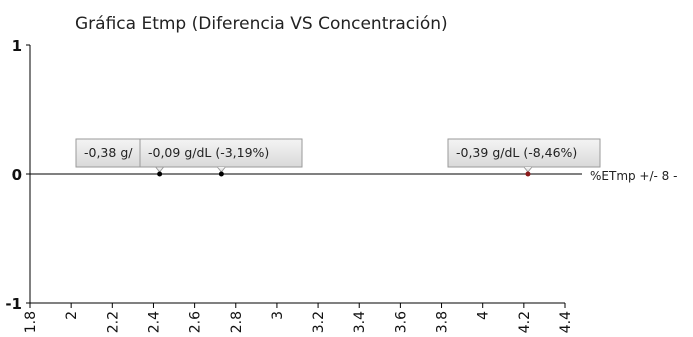  What do you see at coordinates (525, 322) in the screenshot?
I see `x-tick-label: 4.2` at bounding box center [525, 322].